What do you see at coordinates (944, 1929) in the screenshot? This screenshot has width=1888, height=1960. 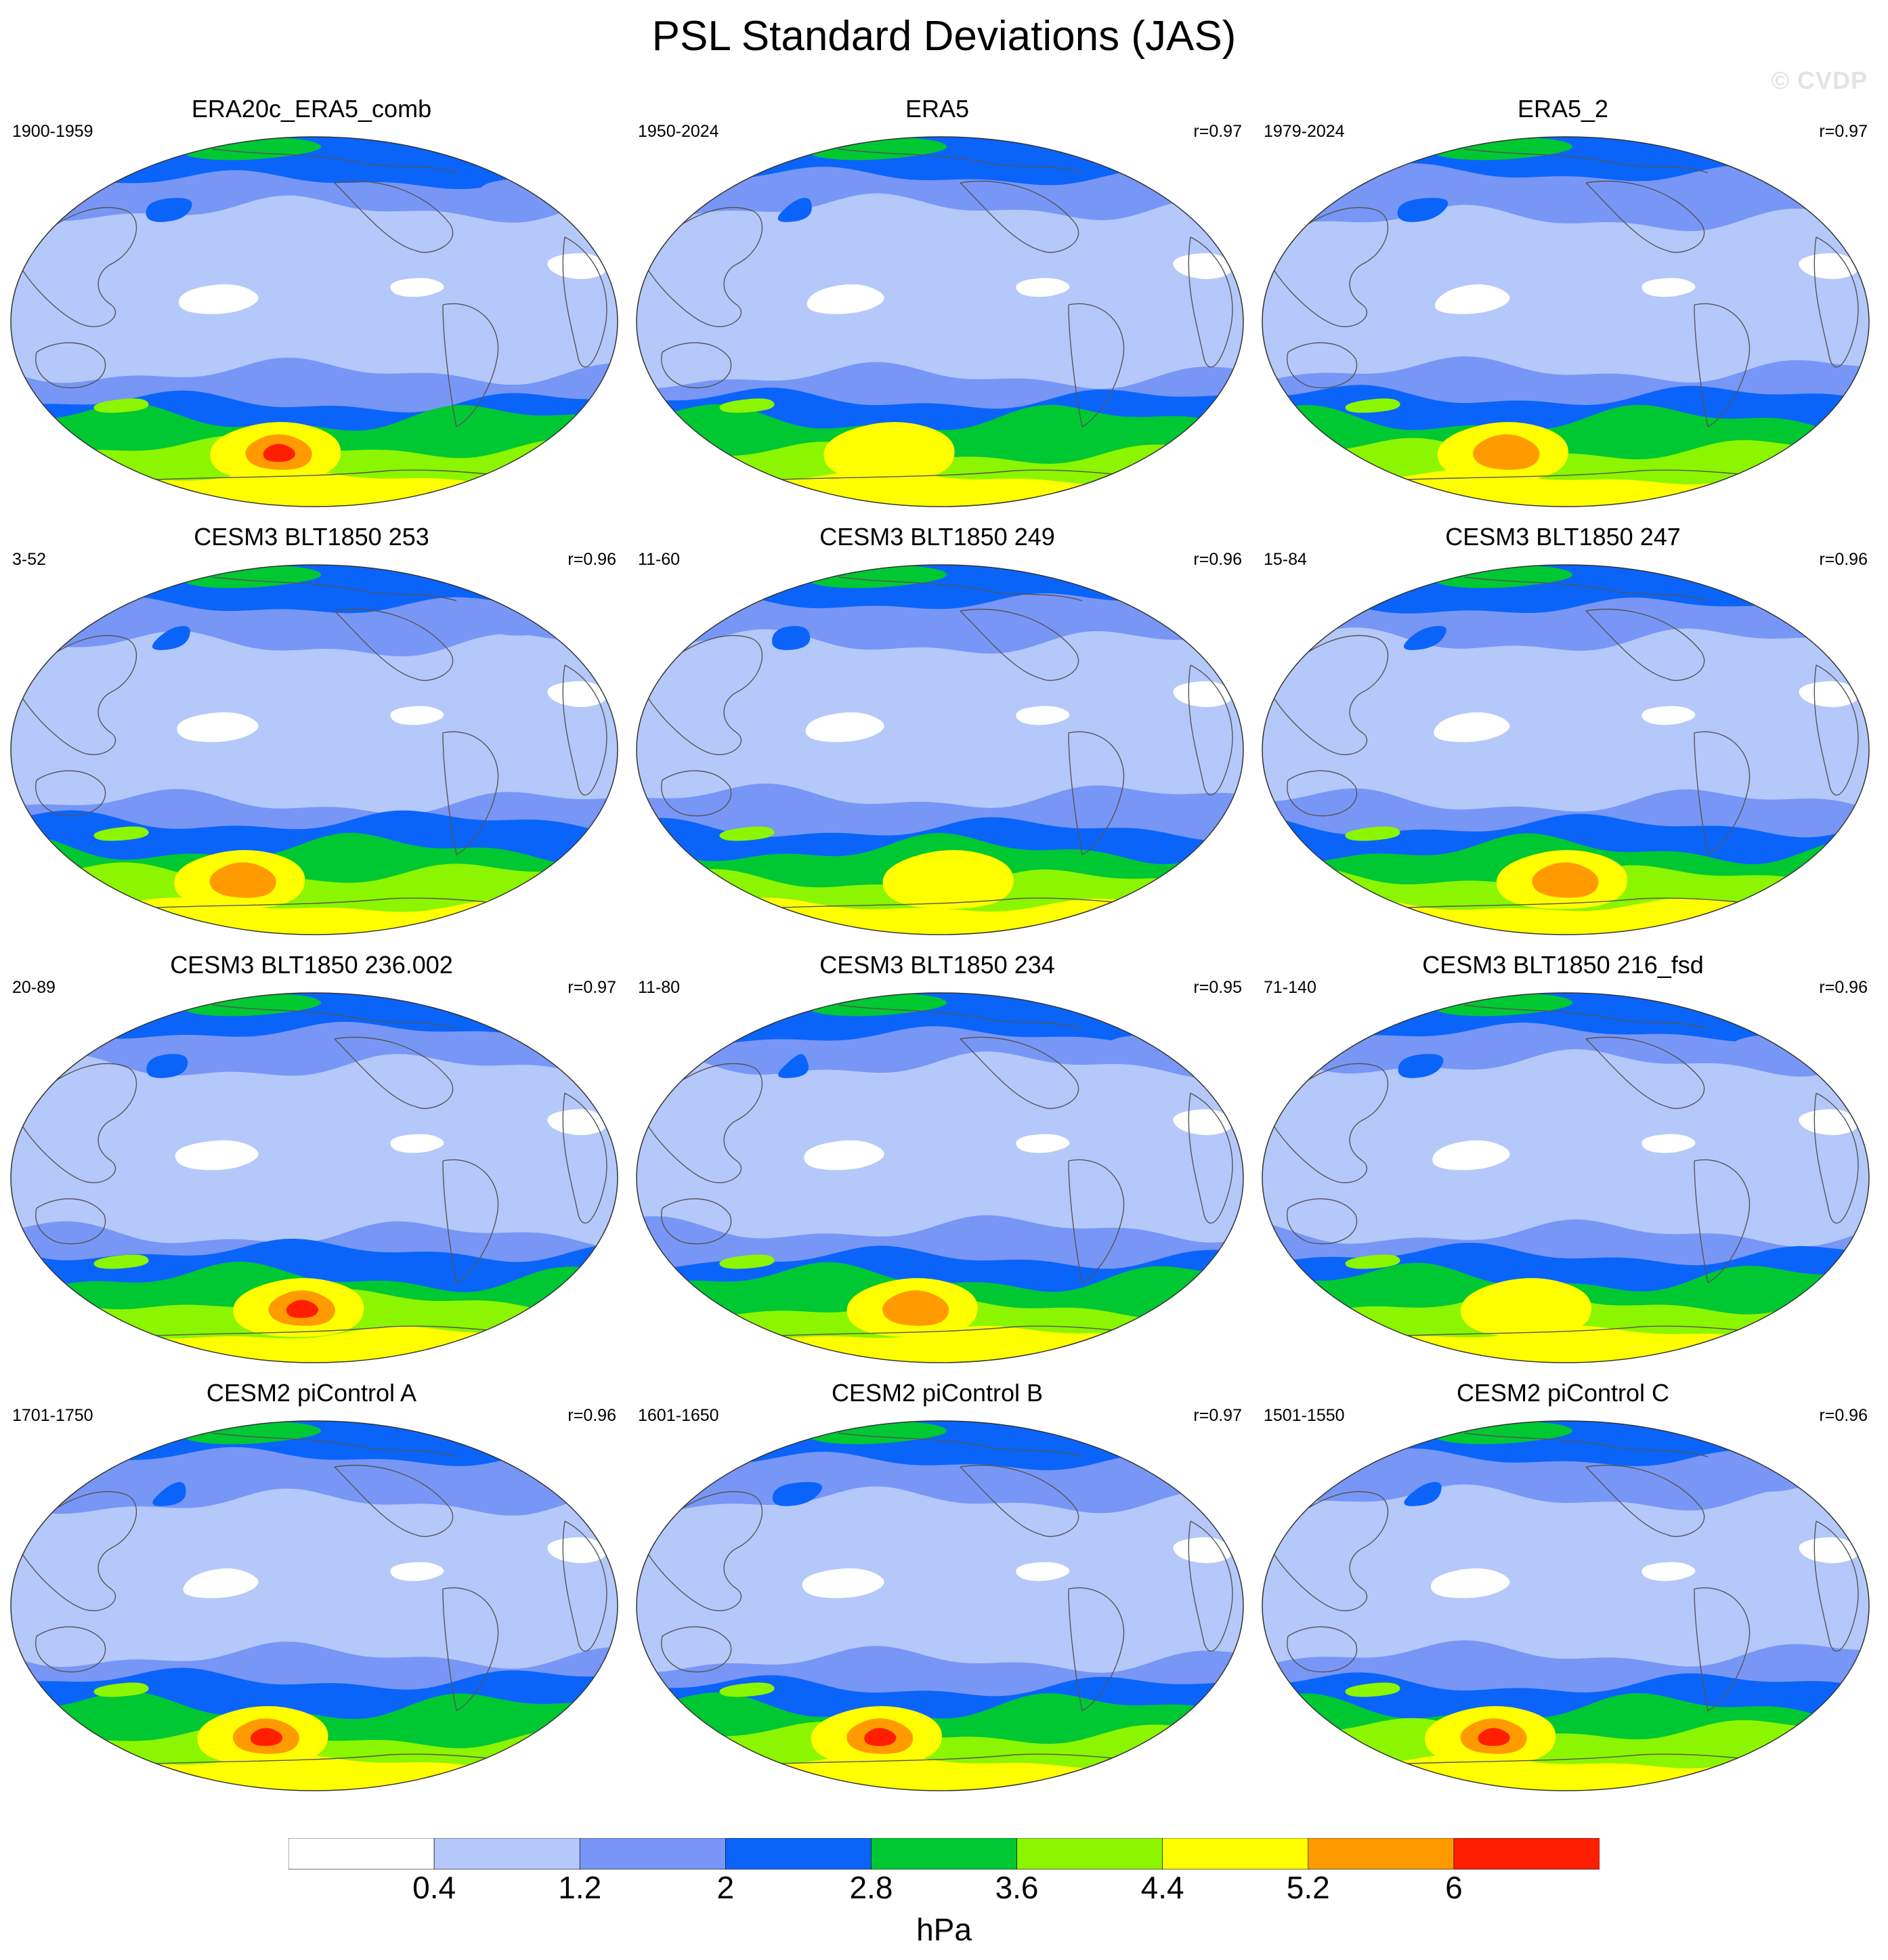 I see `colorbar-units: hPa` at bounding box center [944, 1929].